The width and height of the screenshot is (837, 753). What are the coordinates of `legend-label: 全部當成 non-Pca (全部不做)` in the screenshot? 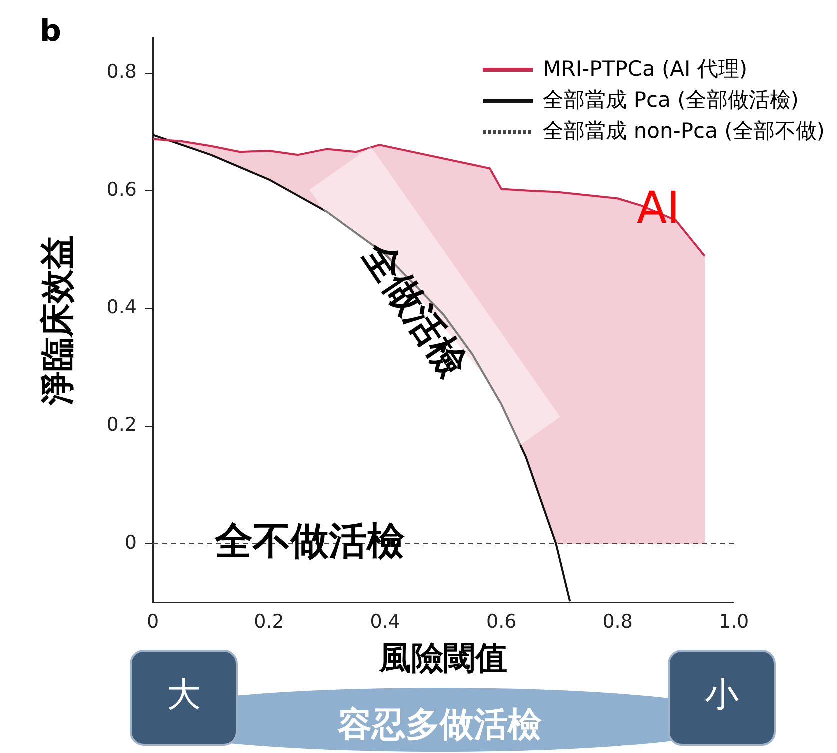 It's located at (684, 131).